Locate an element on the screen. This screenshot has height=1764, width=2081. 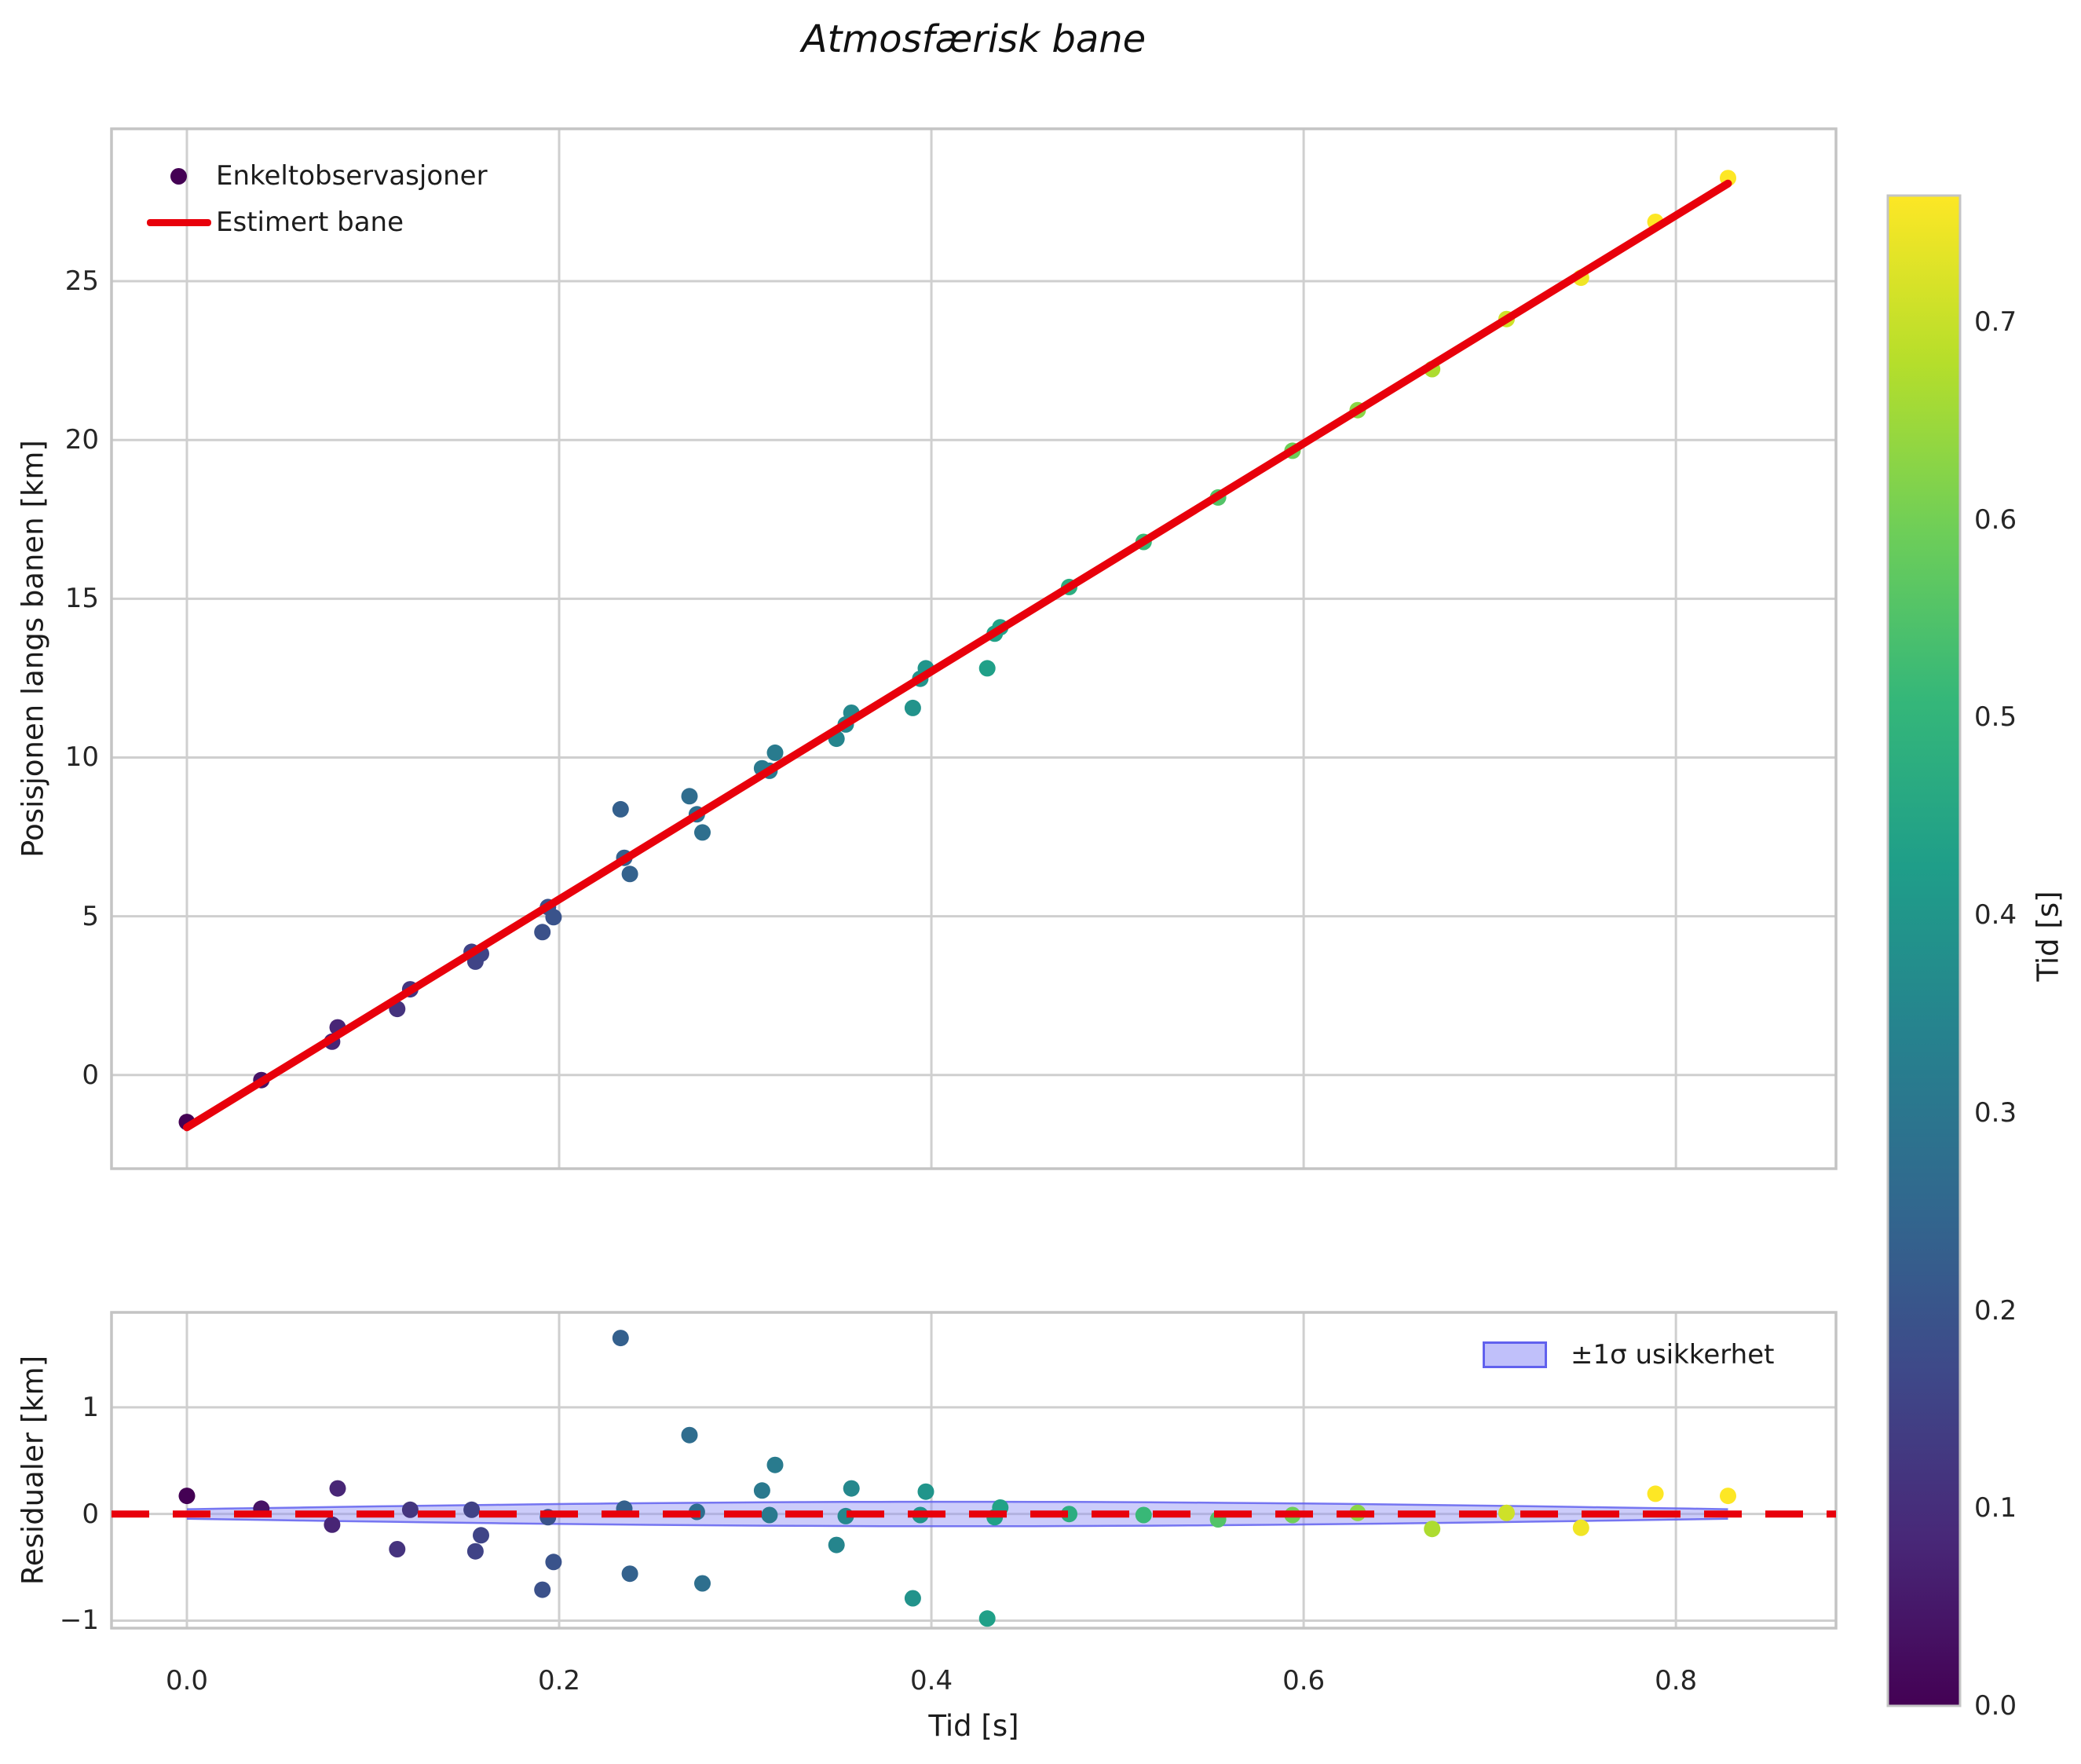
colorbar-gradient is located at coordinates (1924, 951).